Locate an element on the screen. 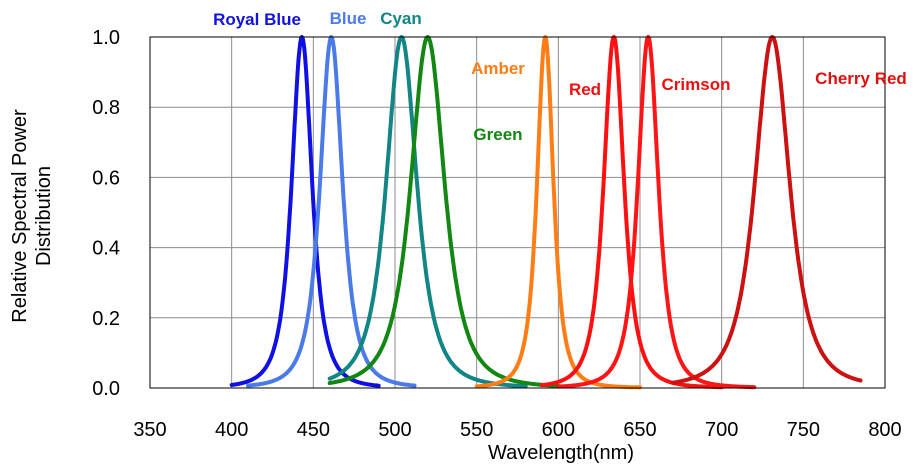 This screenshot has height=469, width=922. series-label-cyan: Cyan is located at coordinates (401, 18).